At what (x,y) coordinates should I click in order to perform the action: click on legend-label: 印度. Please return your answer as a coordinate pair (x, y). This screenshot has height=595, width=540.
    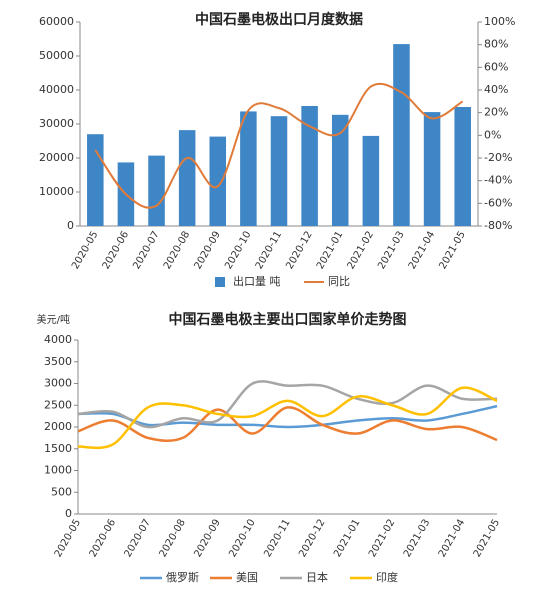
    Looking at the image, I should click on (387, 577).